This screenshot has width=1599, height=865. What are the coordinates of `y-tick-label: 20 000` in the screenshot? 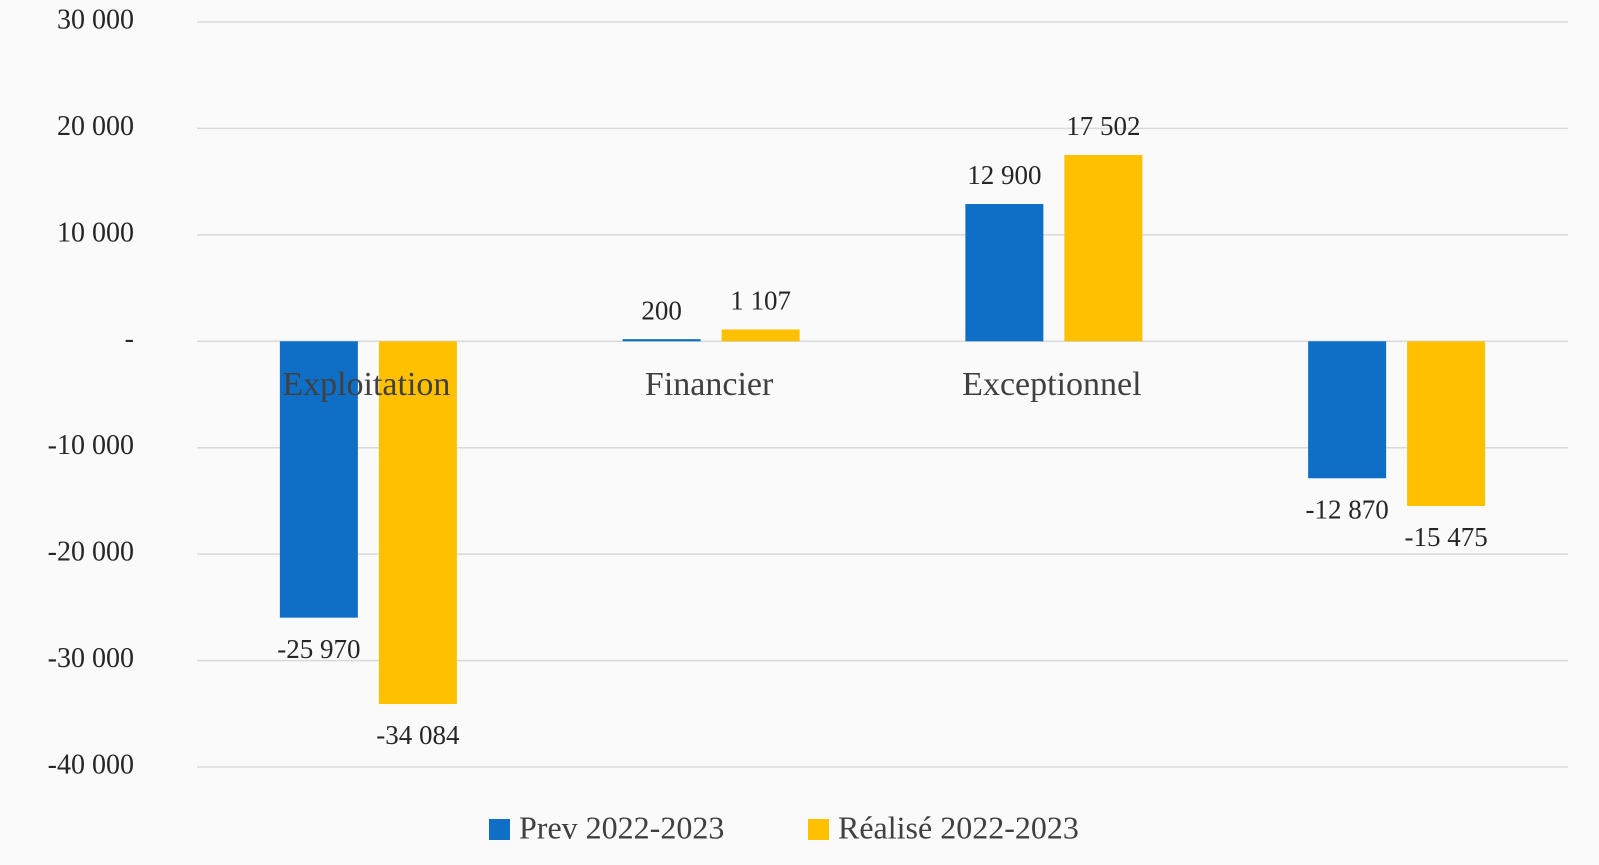 It's located at (95, 126).